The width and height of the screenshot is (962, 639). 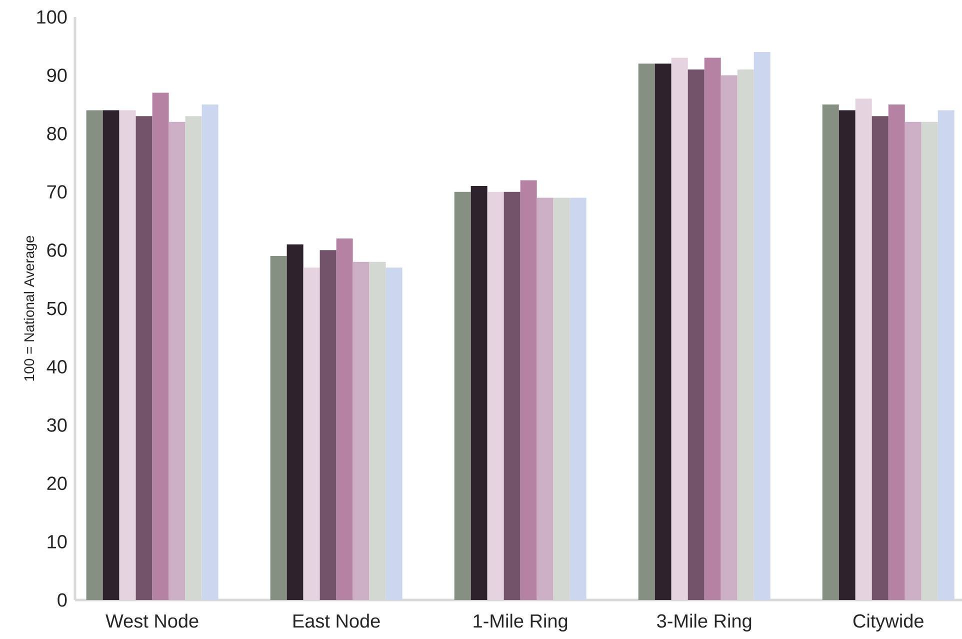 What do you see at coordinates (57, 483) in the screenshot?
I see `y-tick-label: 20` at bounding box center [57, 483].